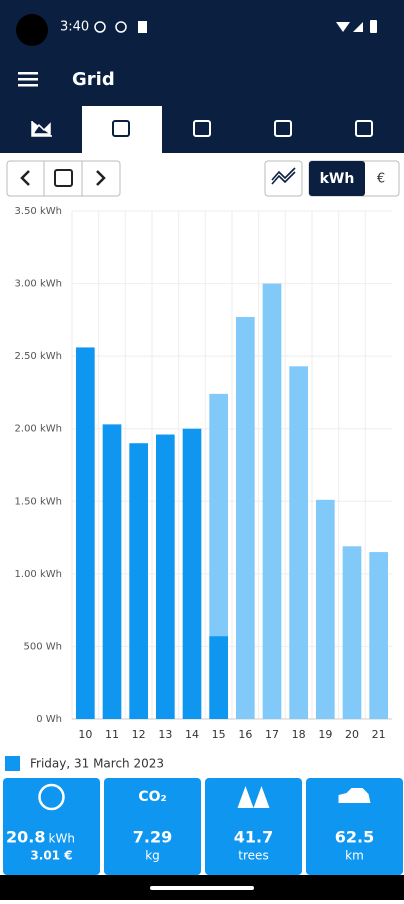 The height and width of the screenshot is (904, 404). Describe the element at coordinates (272, 734) in the screenshot. I see `x-tick-label: 17` at that location.